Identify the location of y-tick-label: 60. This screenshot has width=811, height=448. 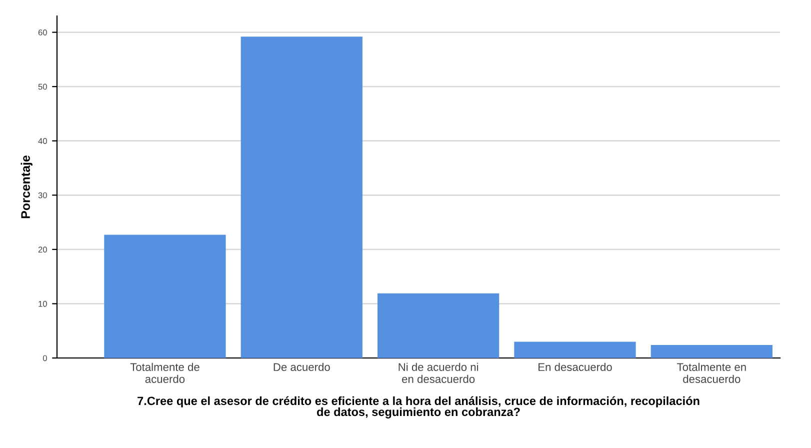
(42, 32).